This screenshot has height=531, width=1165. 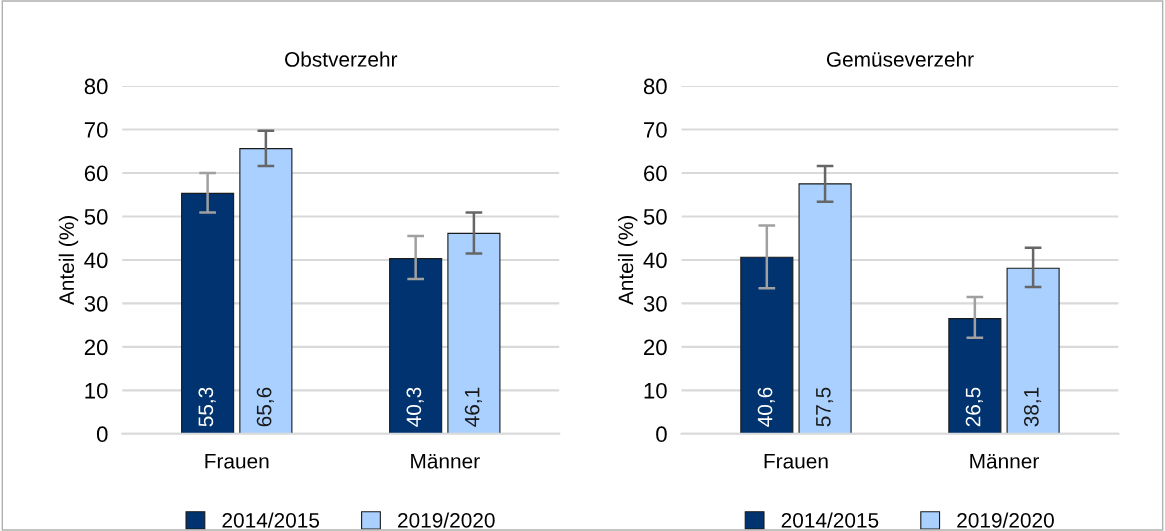 What do you see at coordinates (341, 59) in the screenshot?
I see `chart-title: Obstverzehr` at bounding box center [341, 59].